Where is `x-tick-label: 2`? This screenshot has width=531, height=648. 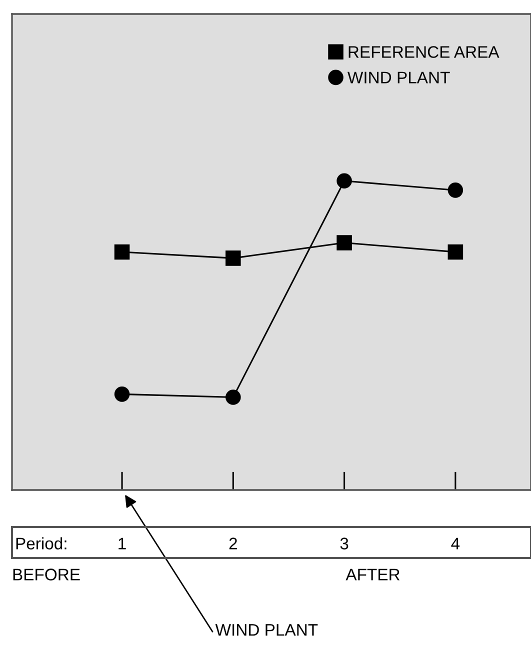 x-tick-label: 2 is located at coordinates (233, 544).